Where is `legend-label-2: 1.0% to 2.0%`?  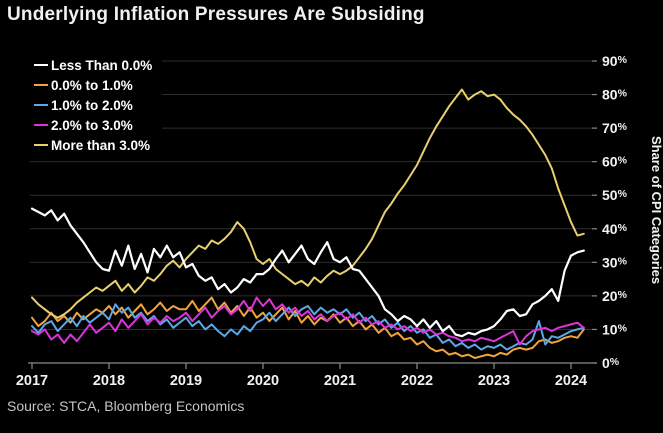
legend-label-2: 1.0% to 2.0% is located at coordinates (92, 105).